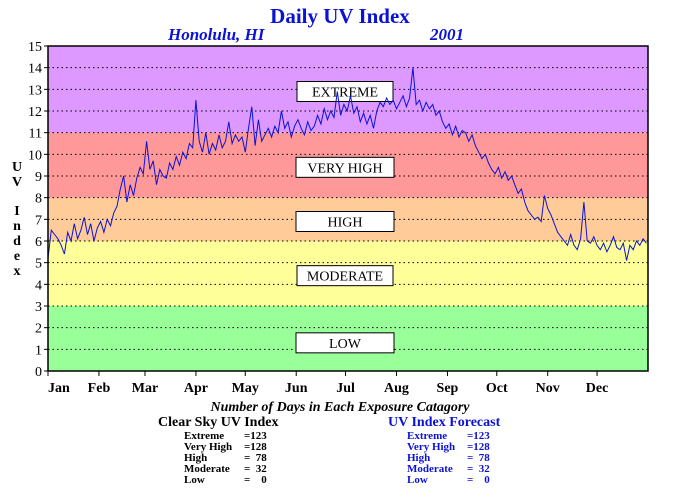  I want to click on y-tick-label: 5, so click(38, 264).